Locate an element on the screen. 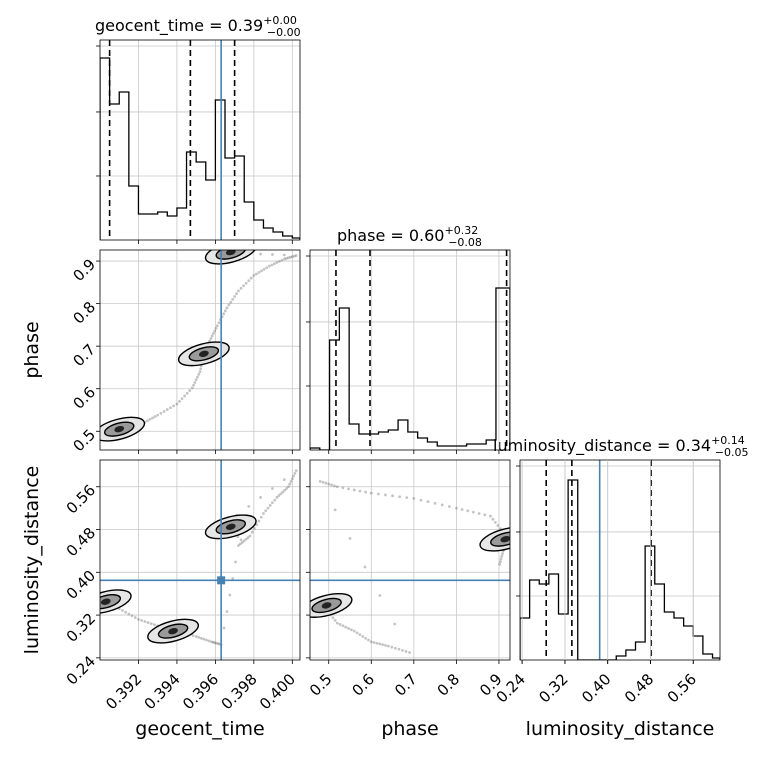 The height and width of the screenshot is (760, 760). xlabel-geocent-time: geocent_time is located at coordinates (199, 729).